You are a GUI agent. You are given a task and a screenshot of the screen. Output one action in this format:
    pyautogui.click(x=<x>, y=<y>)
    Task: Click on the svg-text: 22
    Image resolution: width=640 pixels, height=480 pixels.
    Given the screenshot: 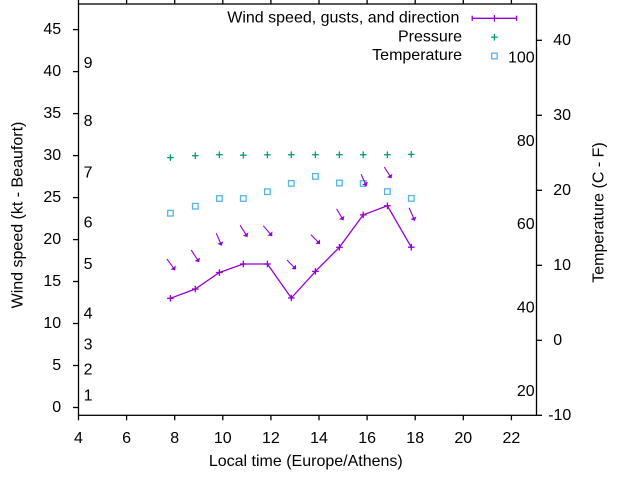 What is the action you would take?
    pyautogui.click(x=512, y=438)
    